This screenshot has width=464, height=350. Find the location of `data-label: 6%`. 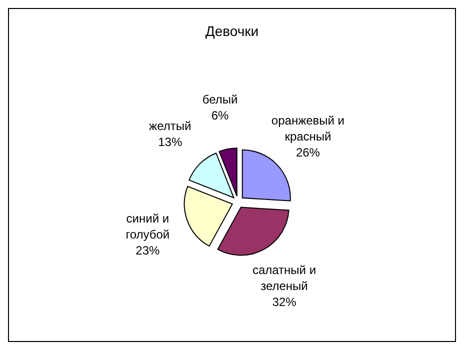

data-label: 6% is located at coordinates (220, 115).